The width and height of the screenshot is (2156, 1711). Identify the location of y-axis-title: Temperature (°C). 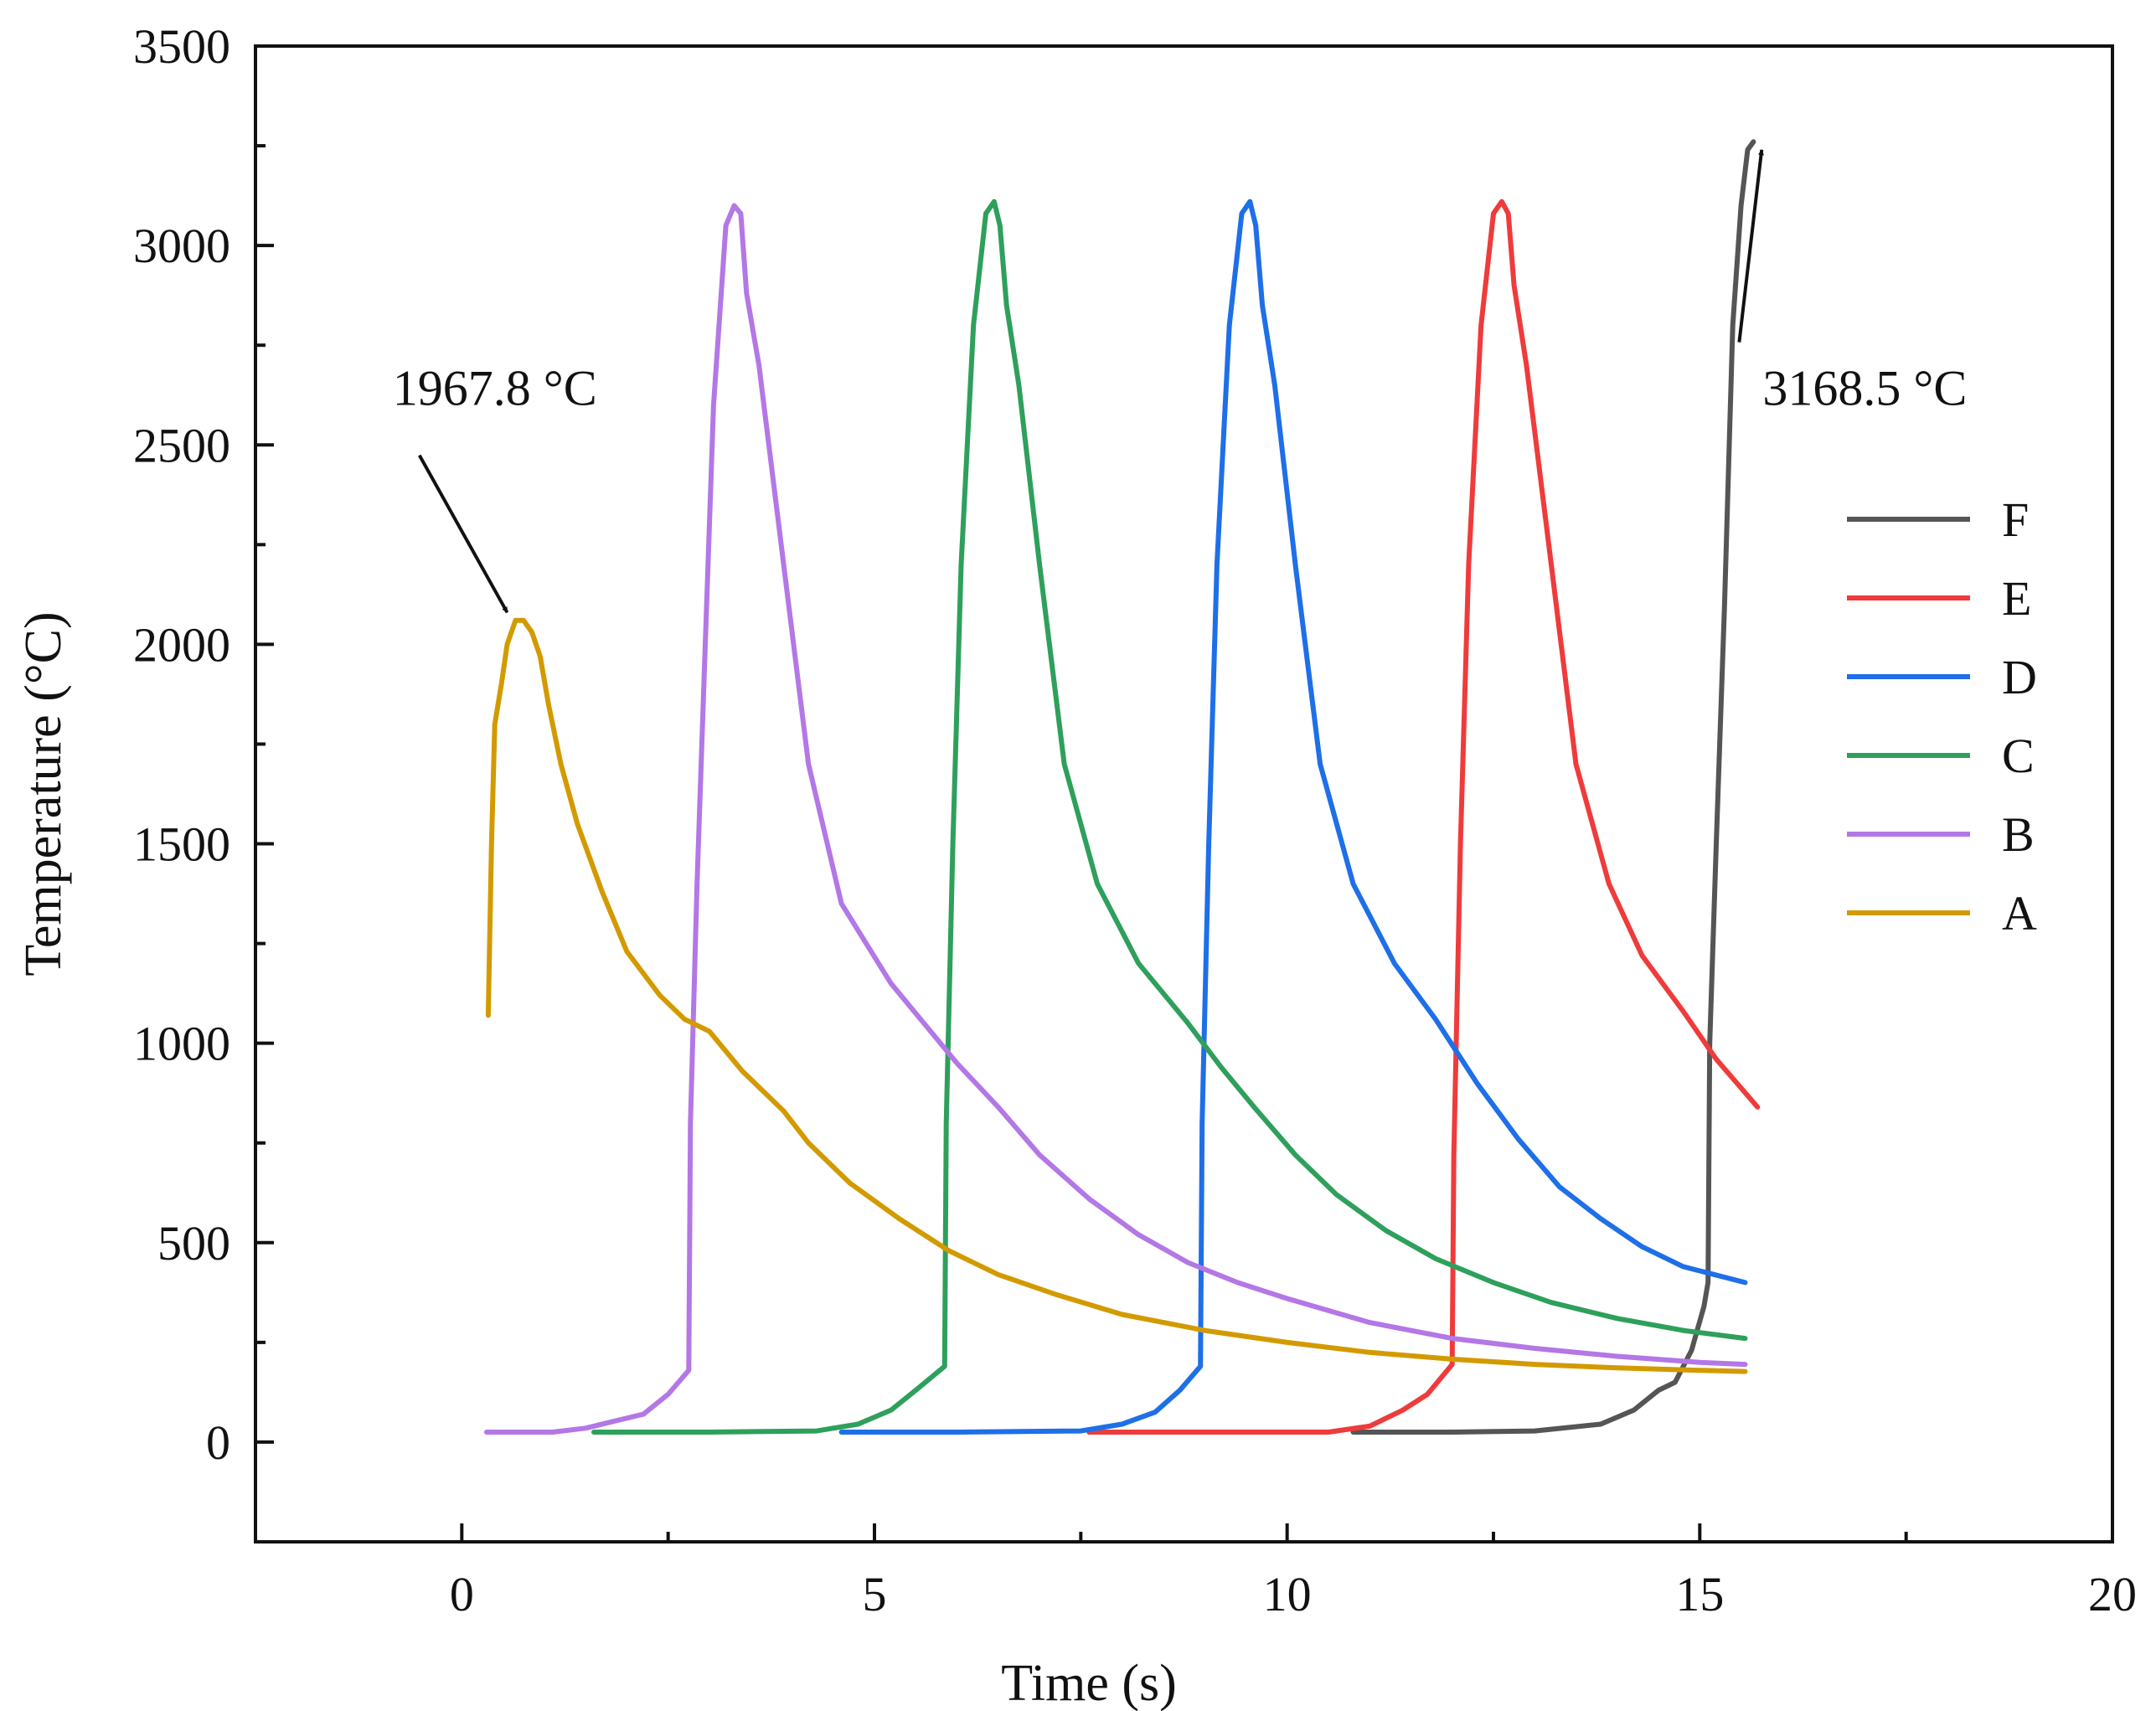
(44, 793).